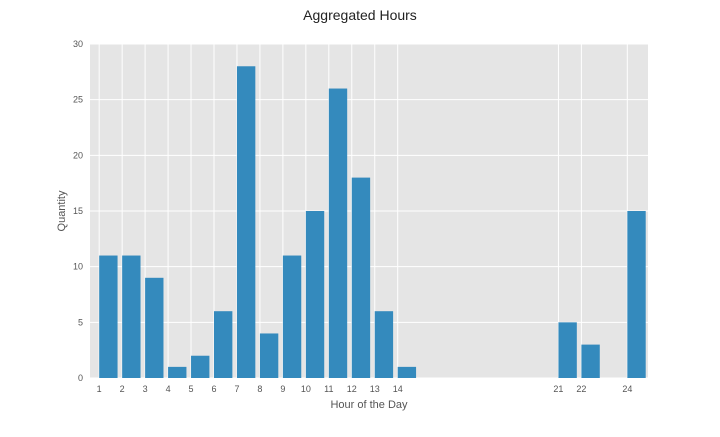 This screenshot has height=437, width=720. What do you see at coordinates (352, 389) in the screenshot?
I see `x-tick-label: 12` at bounding box center [352, 389].